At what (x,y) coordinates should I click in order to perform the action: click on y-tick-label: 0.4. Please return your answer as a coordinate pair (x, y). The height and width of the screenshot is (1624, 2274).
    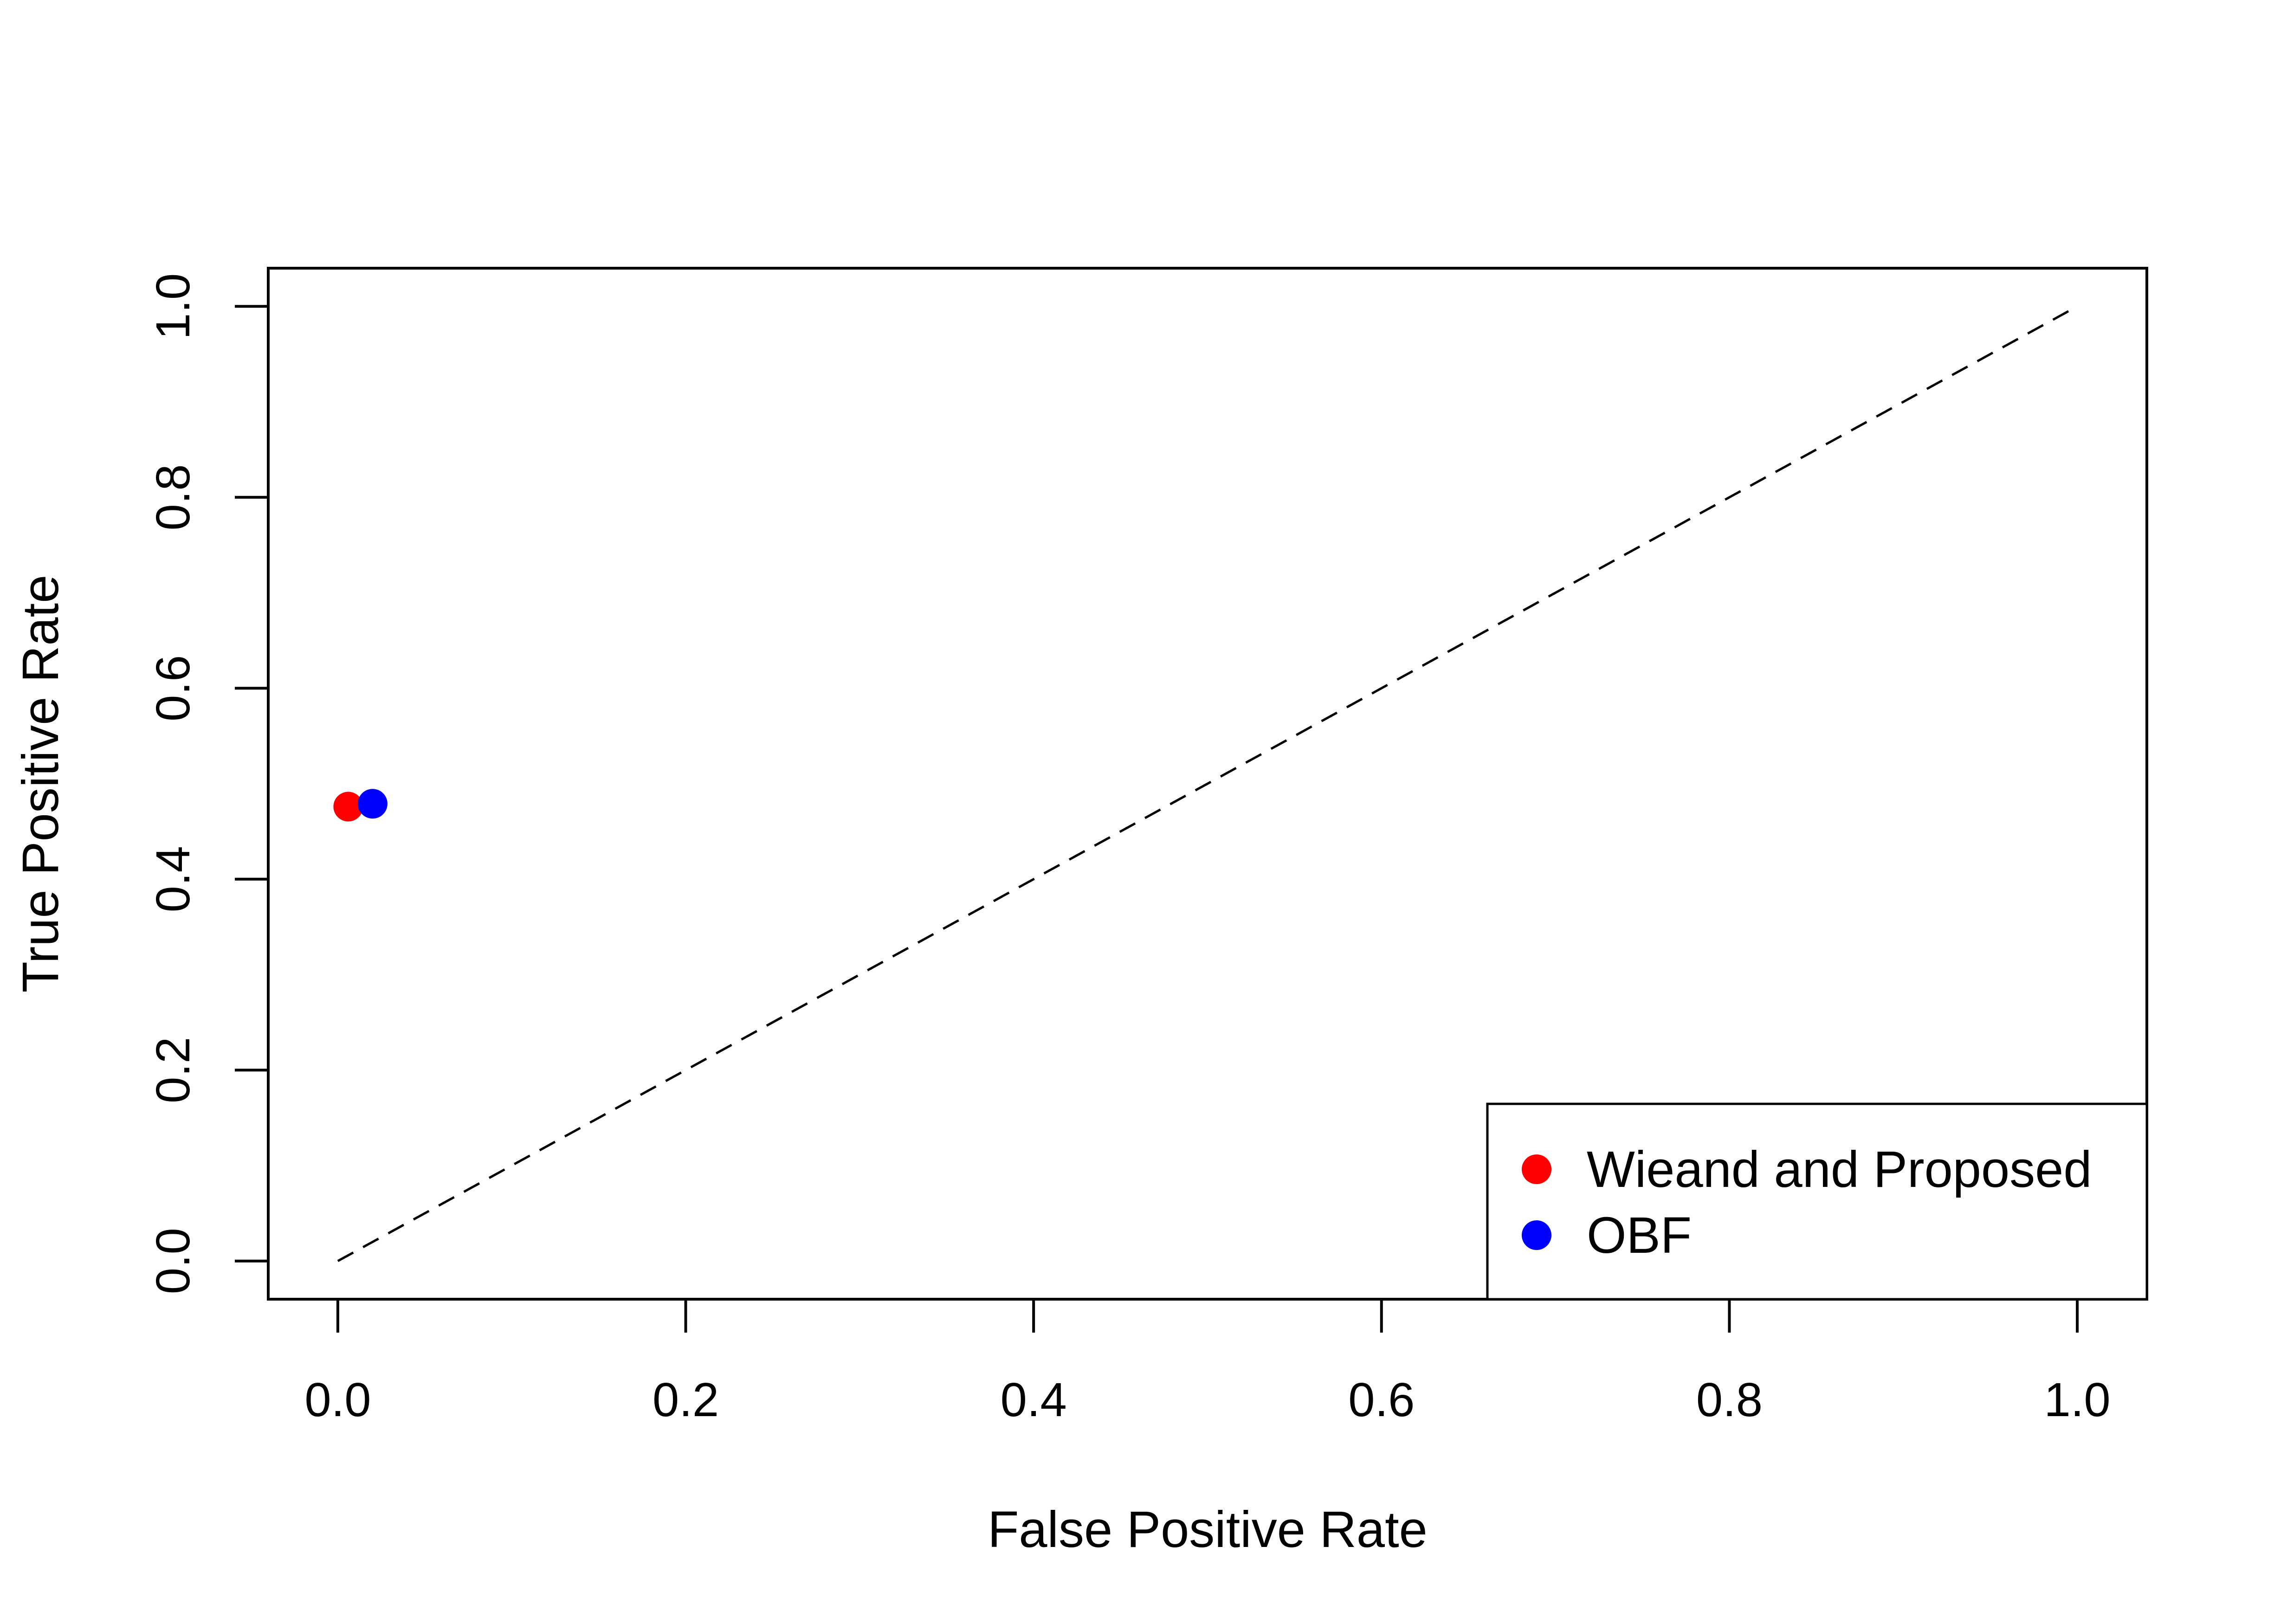
    Looking at the image, I should click on (173, 879).